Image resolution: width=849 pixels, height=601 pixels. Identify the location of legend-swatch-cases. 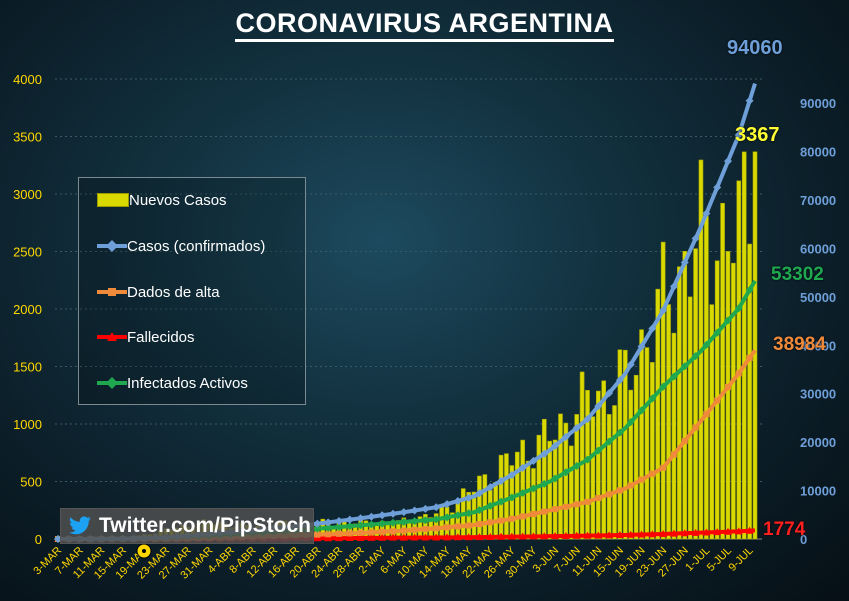
(112, 246).